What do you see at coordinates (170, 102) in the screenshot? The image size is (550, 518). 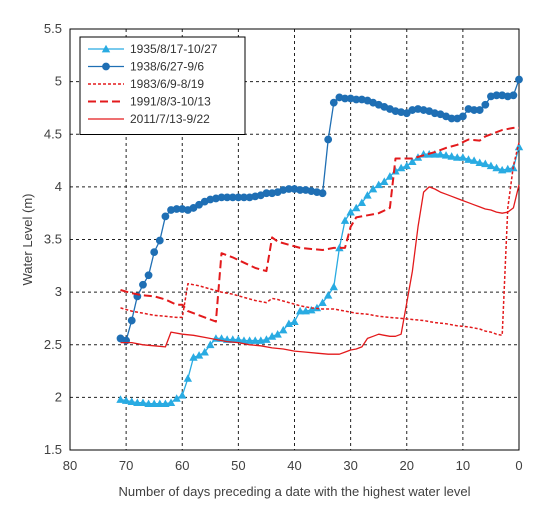 I see `legend-label-4: 1991/8/3-10/13` at bounding box center [170, 102].